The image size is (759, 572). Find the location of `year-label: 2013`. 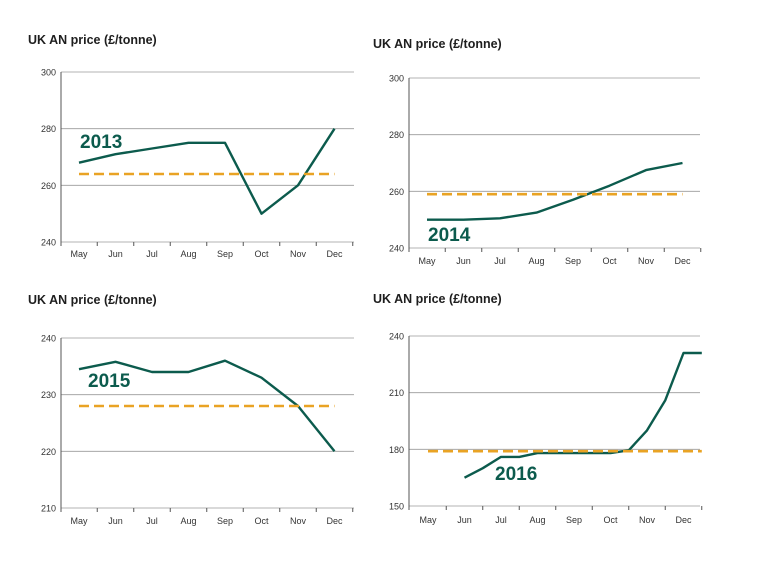

year-label: 2013 is located at coordinates (101, 142).